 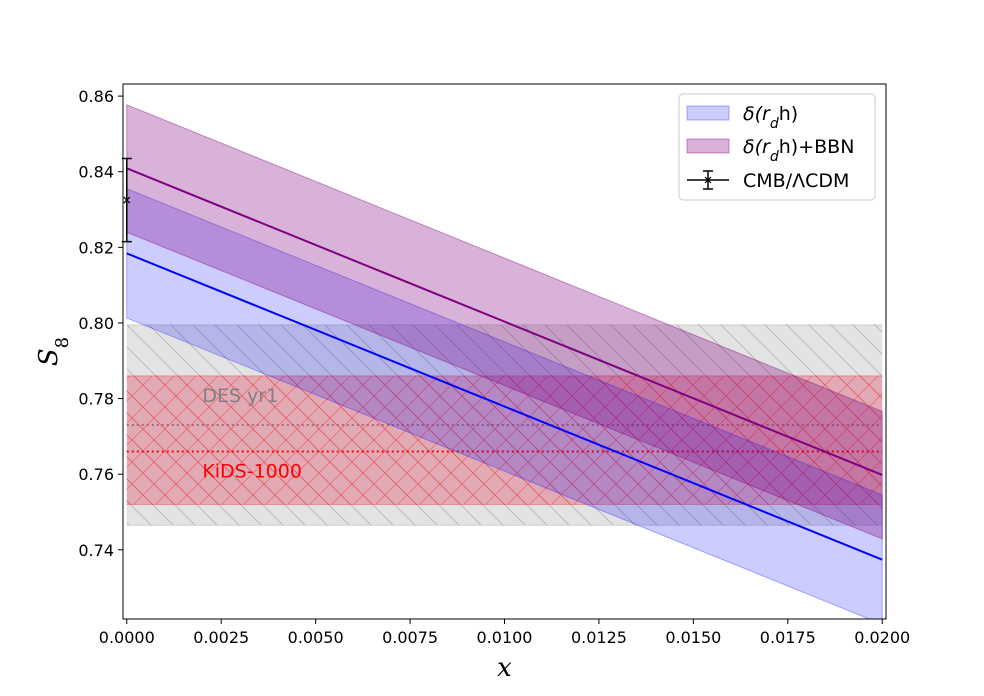 I want to click on y-axis-label-subscript: 8, so click(x=62, y=342).